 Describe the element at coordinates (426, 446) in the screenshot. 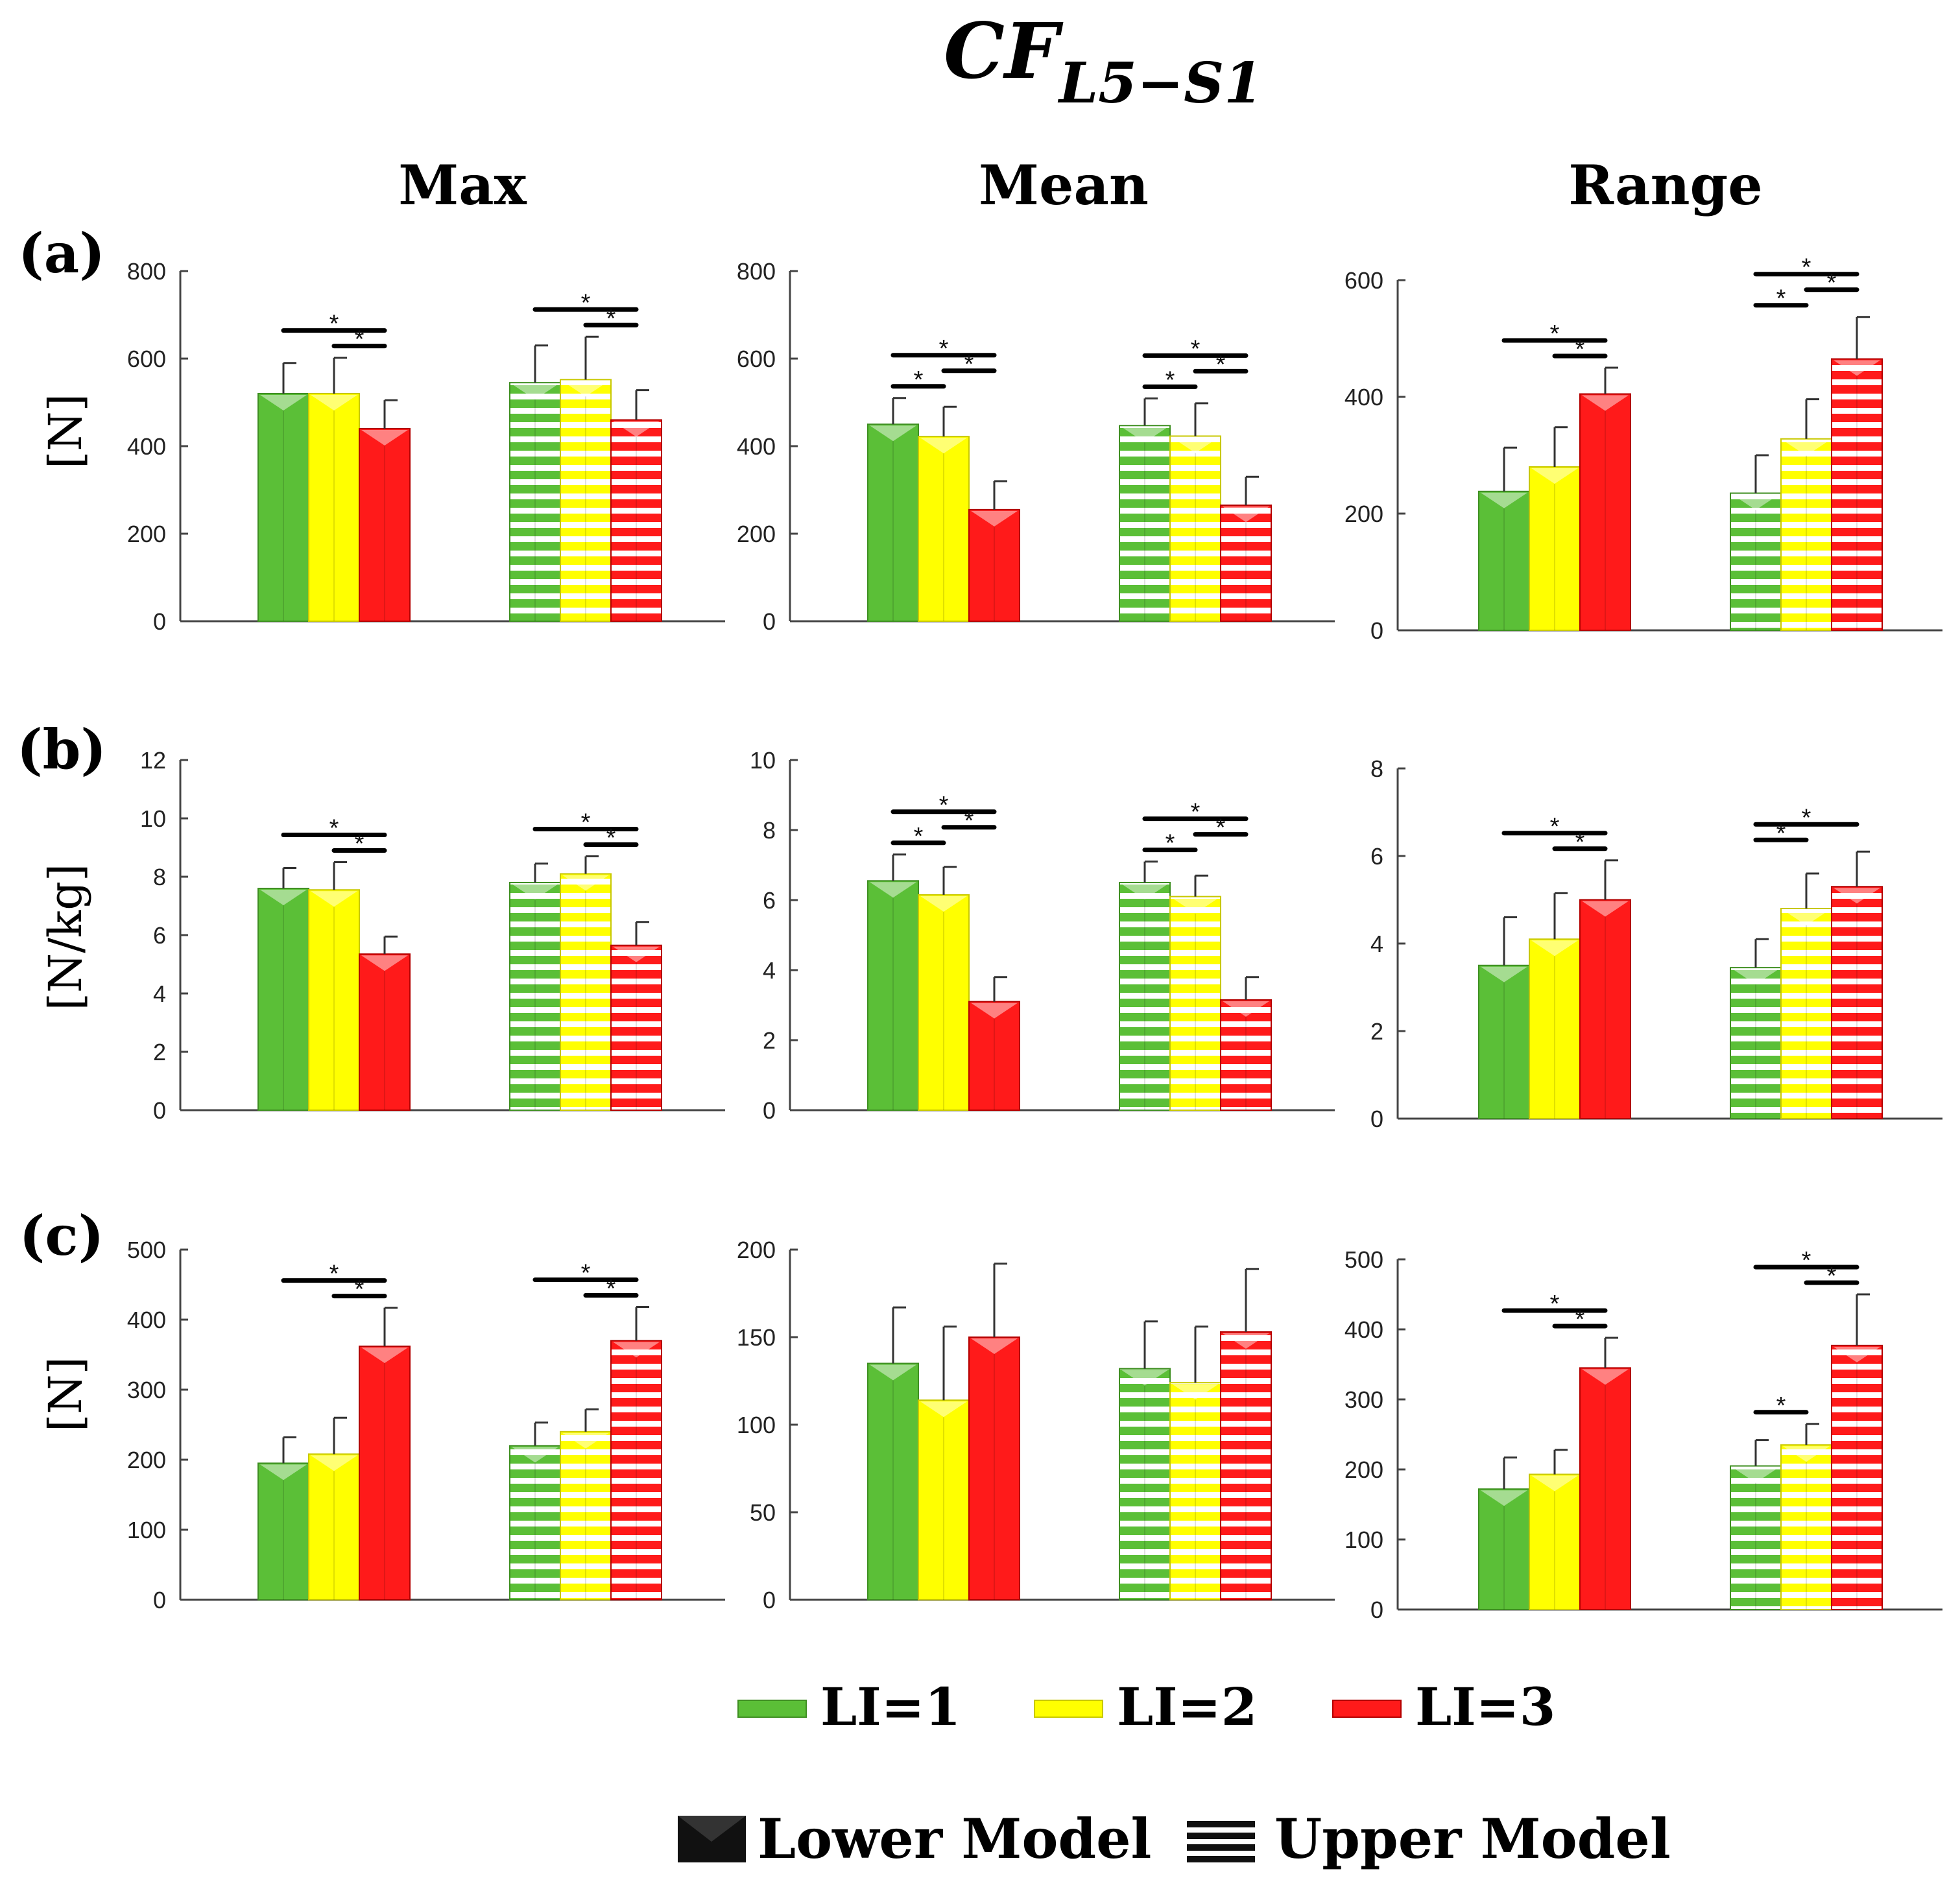

I see `panel-1-1: 0 200 400 600 800 * * * *` at that location.